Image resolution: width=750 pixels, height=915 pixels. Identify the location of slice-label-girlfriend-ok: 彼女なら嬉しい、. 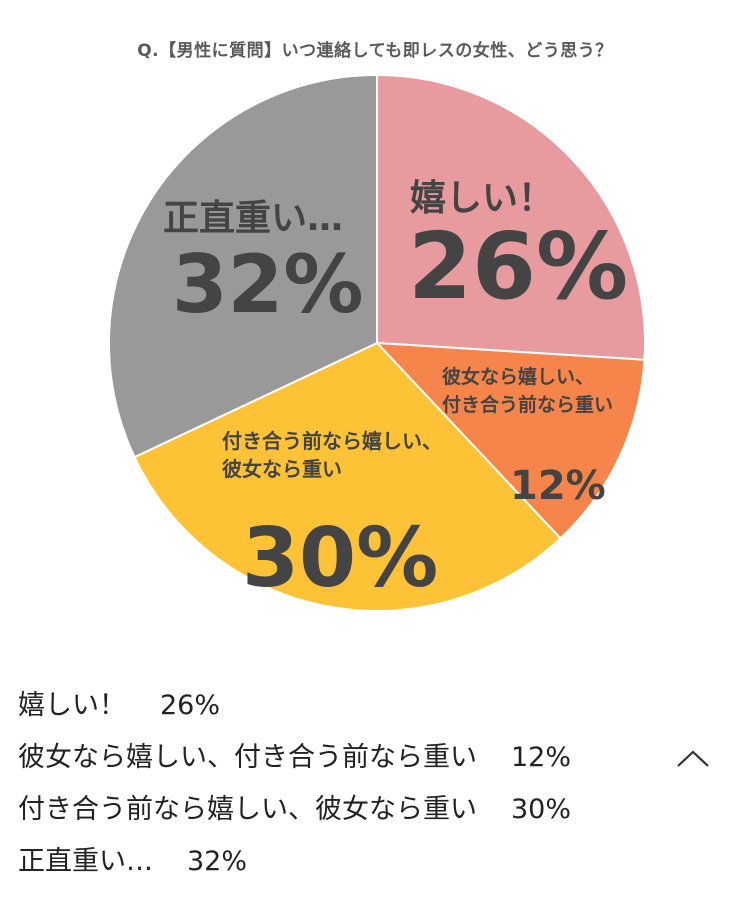
(518, 376).